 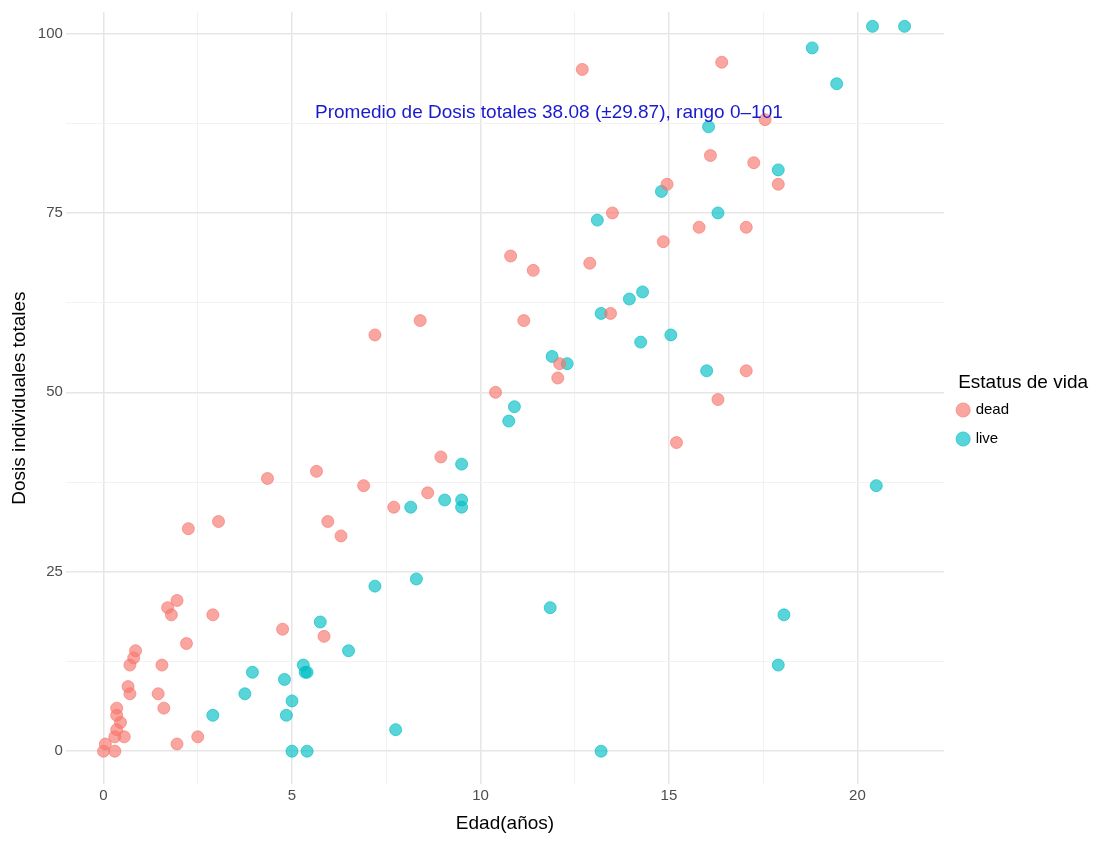 What do you see at coordinates (987, 438) in the screenshot?
I see `legend-label: live` at bounding box center [987, 438].